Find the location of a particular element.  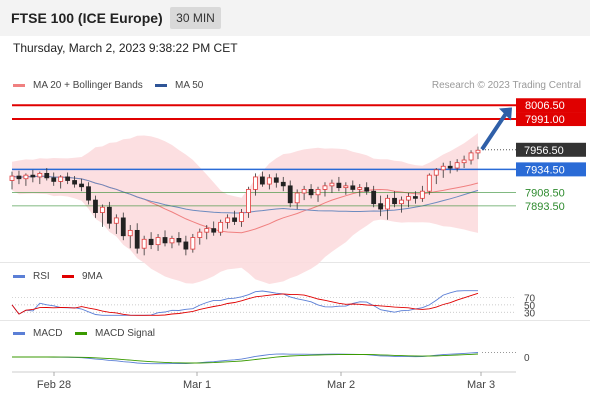

legend-ma50: MA 50 is located at coordinates (179, 85).